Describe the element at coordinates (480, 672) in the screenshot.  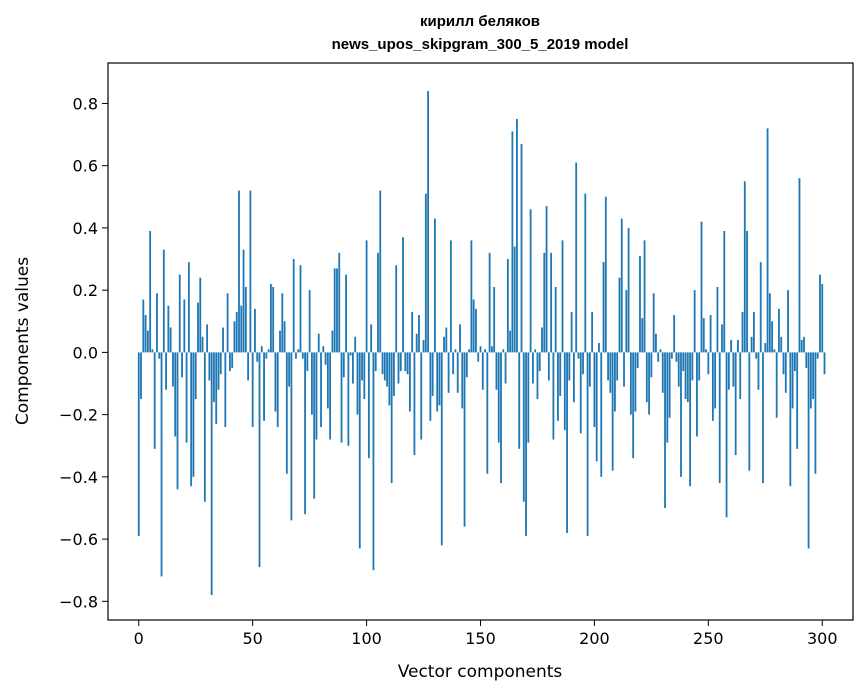
I see `x-axis-label: Vector components` at that location.